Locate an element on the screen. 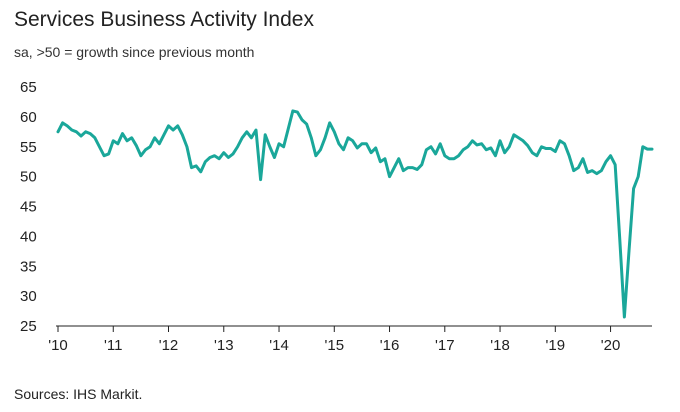 Image resolution: width=680 pixels, height=412 pixels. y-axis: 25 30 35 40 45 50 55 60 65 is located at coordinates (28, 207).